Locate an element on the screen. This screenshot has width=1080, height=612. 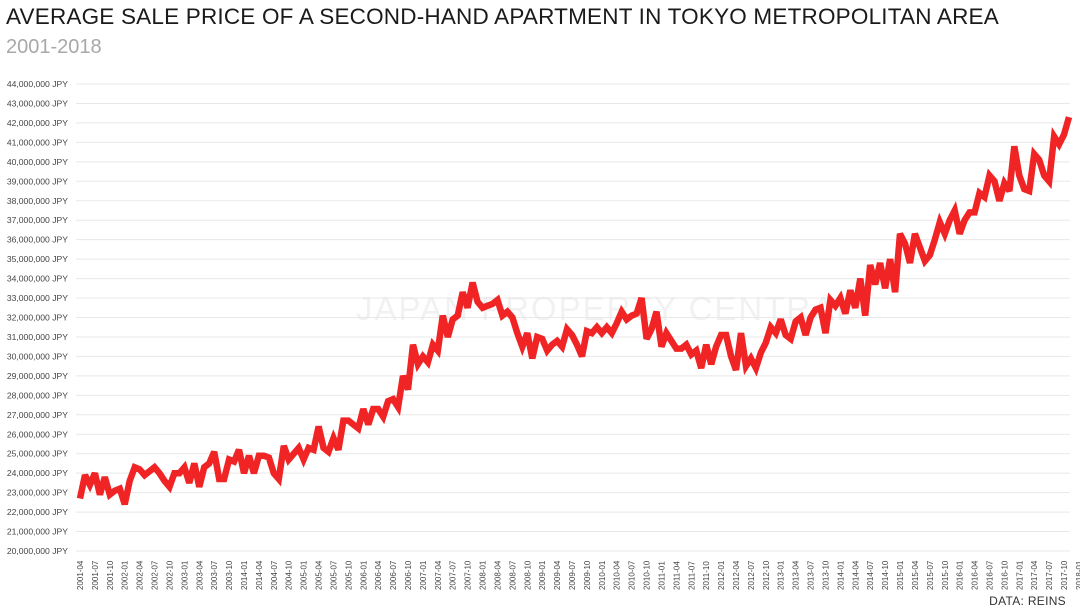
x-tick-label: 2008-07 is located at coordinates (512, 575).